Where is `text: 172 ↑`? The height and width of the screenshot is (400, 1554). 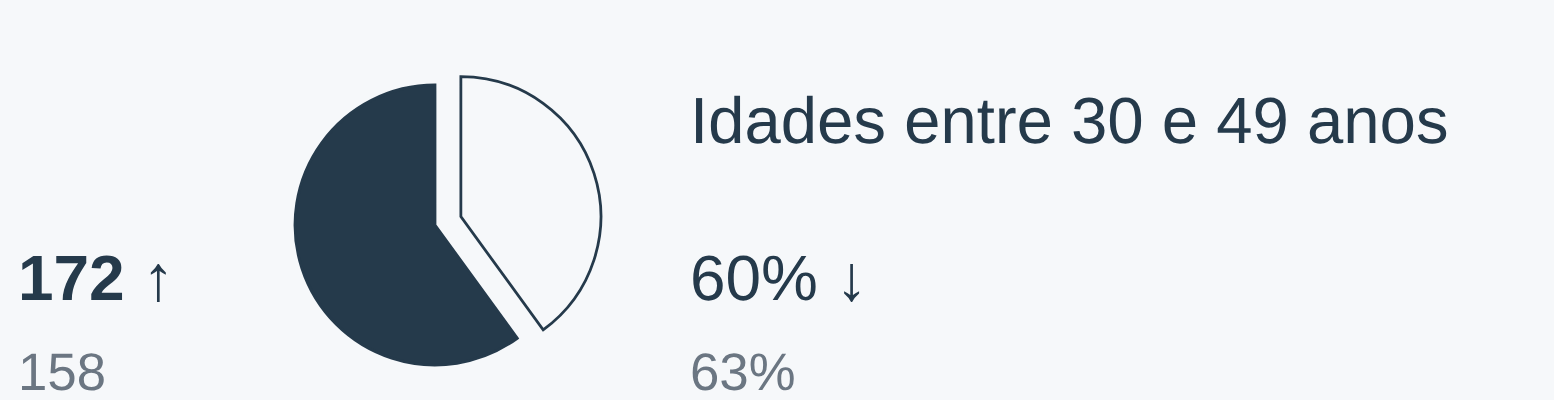 text: 172 ↑ is located at coordinates (94, 278).